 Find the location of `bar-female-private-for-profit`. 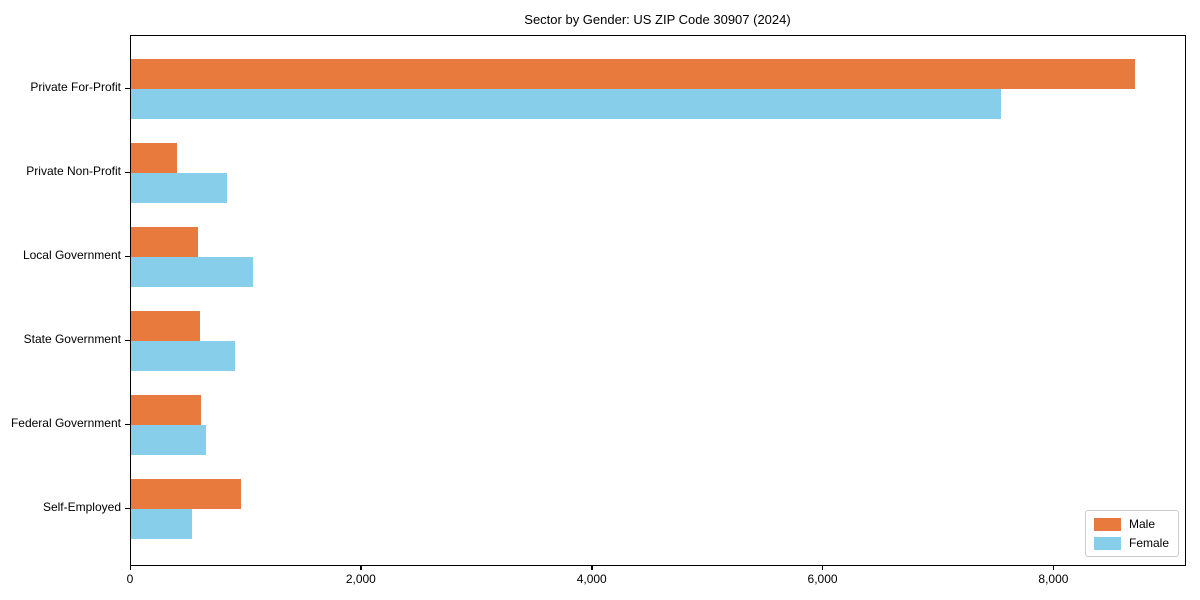

bar-female-private-for-profit is located at coordinates (566, 104).